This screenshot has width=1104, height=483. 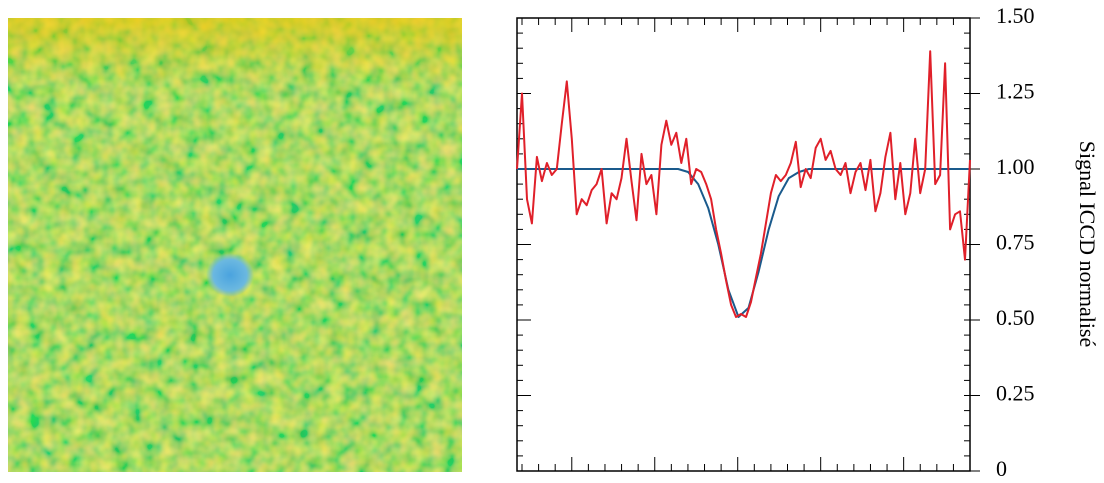 I want to click on y-axis-label: Signal ICCD normalisé, so click(x=1087, y=244).